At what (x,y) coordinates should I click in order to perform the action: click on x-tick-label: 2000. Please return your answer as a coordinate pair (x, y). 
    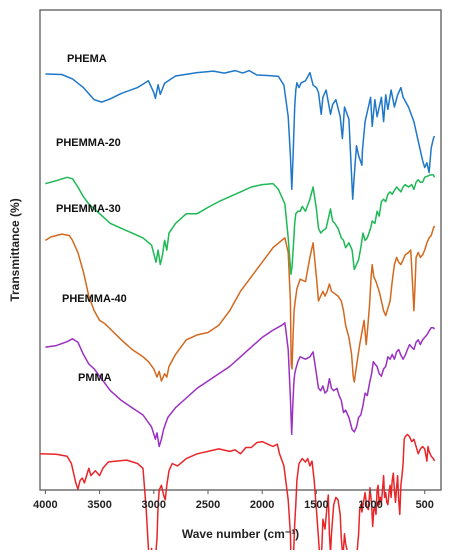
    Looking at the image, I should click on (262, 505).